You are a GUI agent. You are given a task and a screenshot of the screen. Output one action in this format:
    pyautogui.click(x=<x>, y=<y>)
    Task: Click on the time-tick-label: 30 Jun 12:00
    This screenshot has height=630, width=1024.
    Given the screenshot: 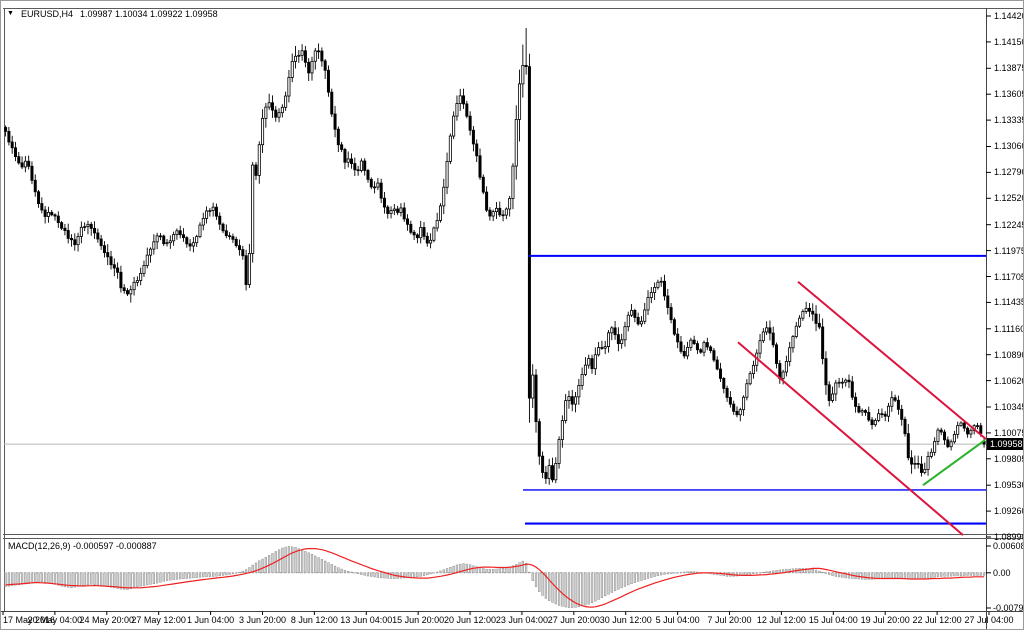 What is the action you would take?
    pyautogui.click(x=625, y=620)
    